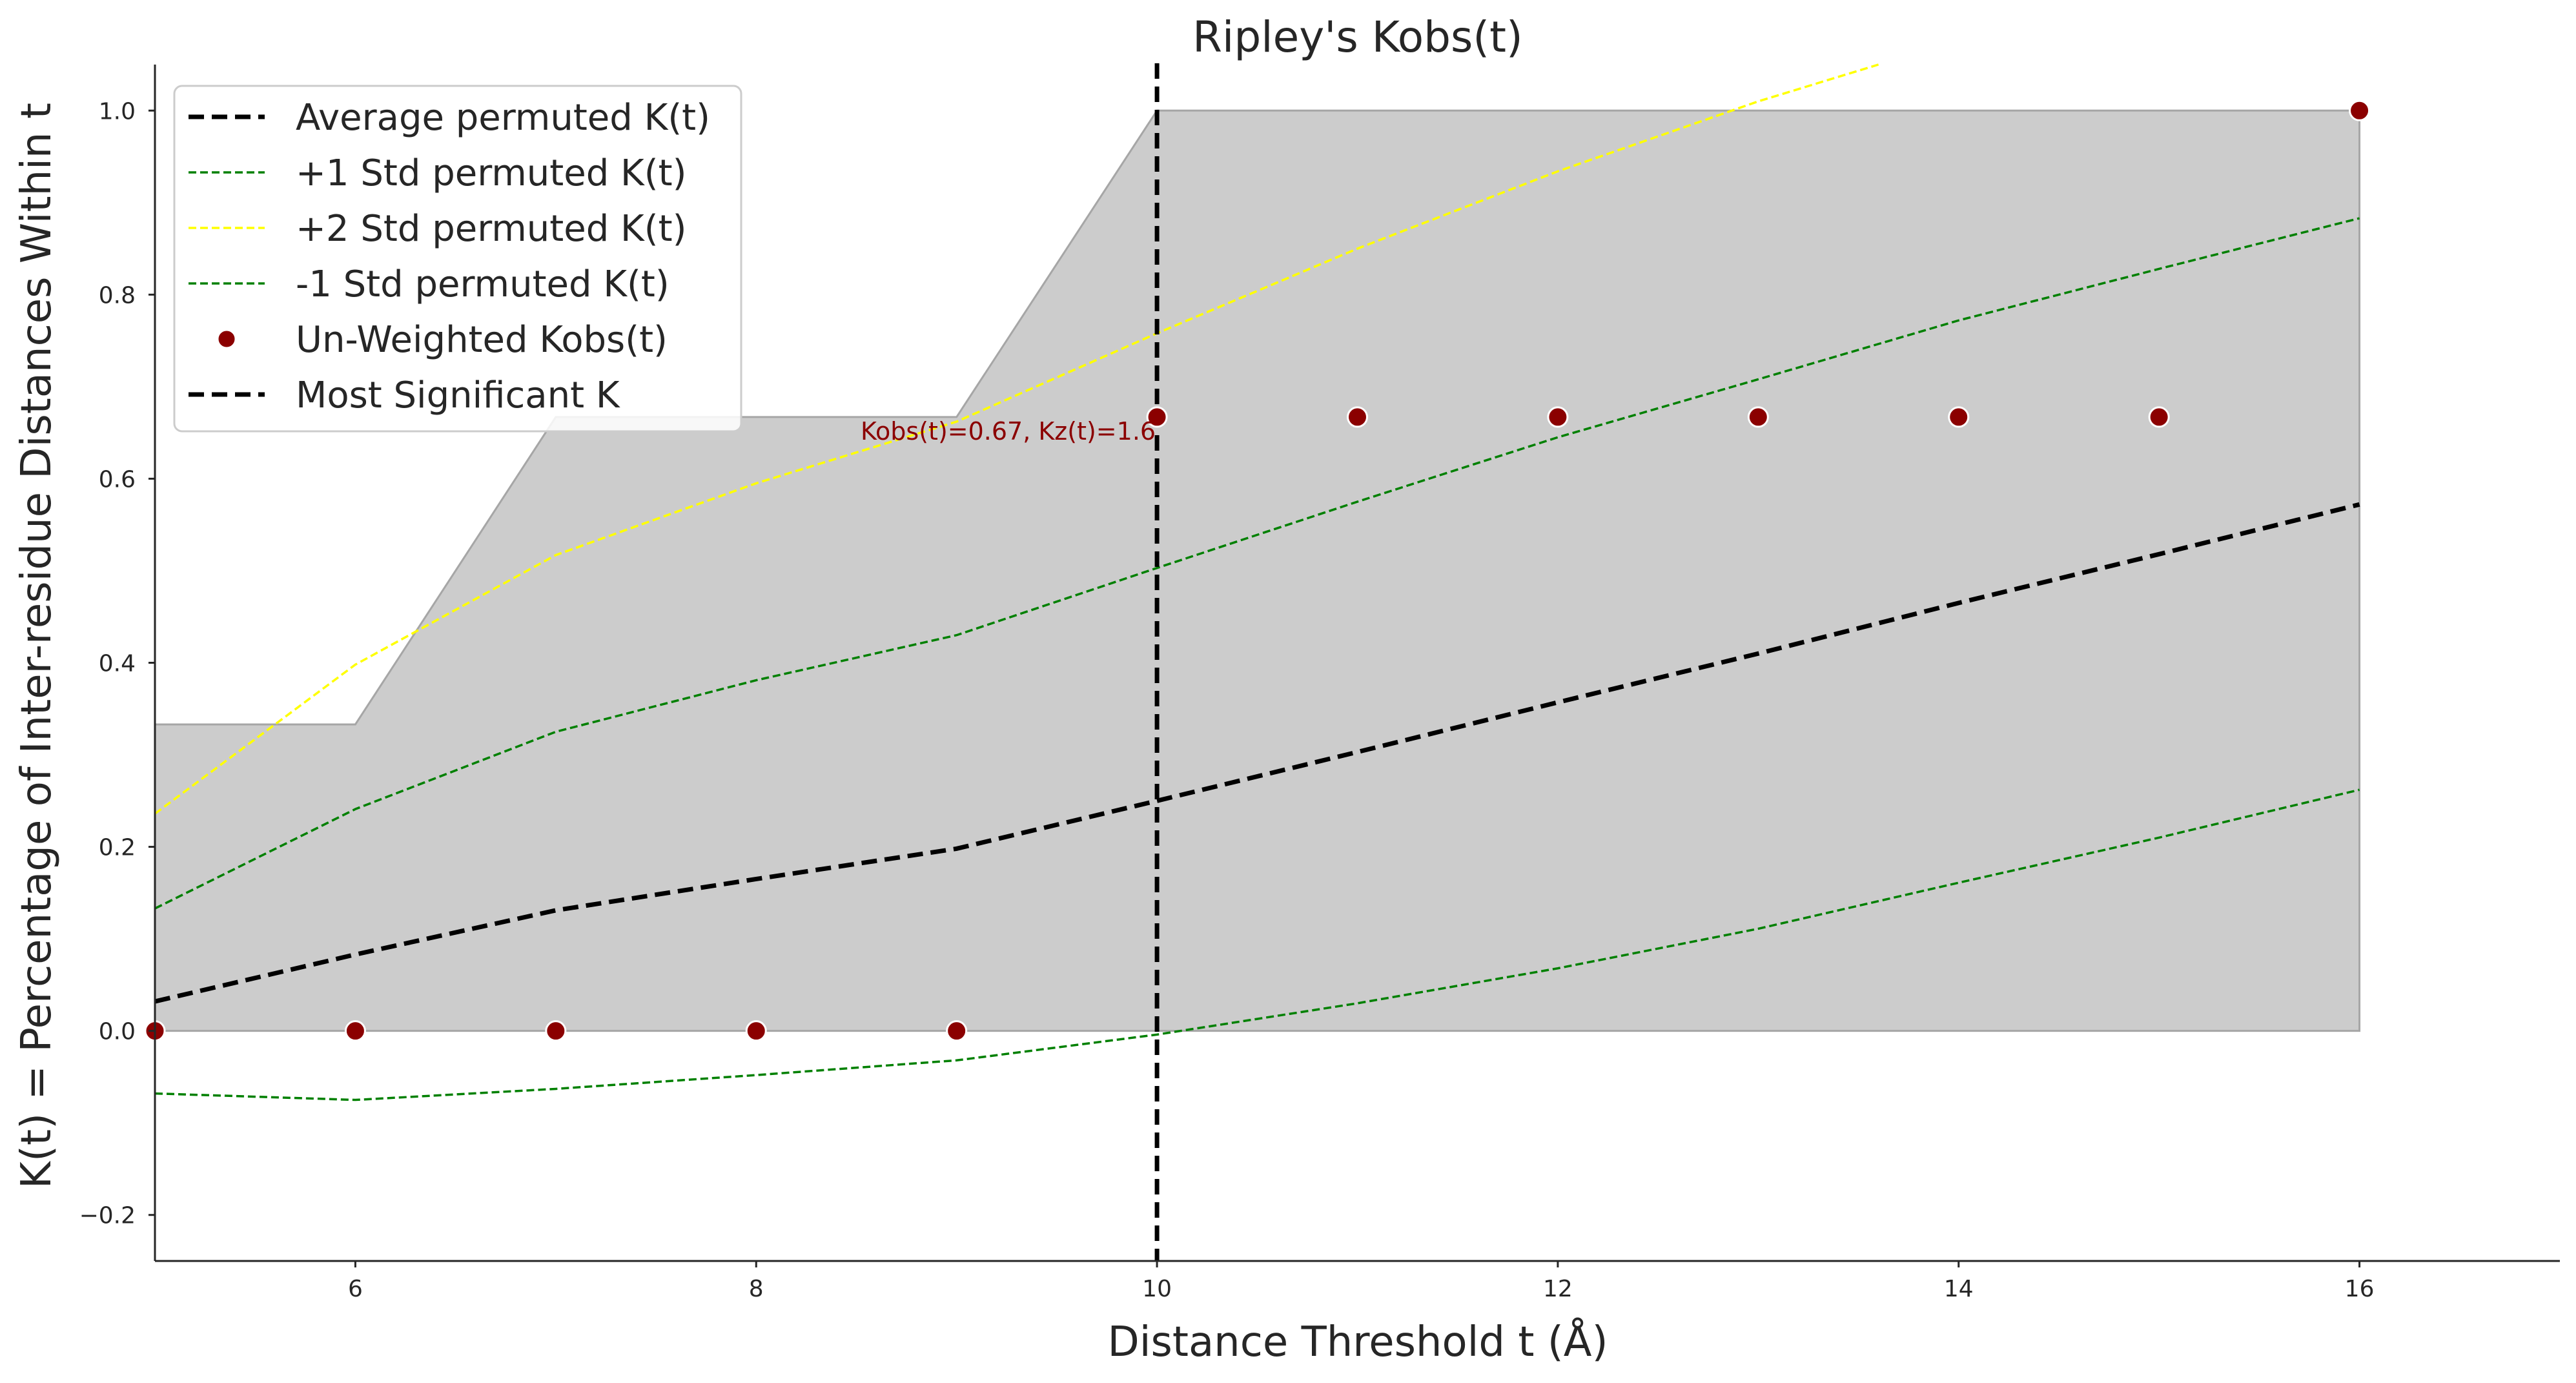 The width and height of the screenshot is (2576, 1383). I want to click on legend-label: -1 Std permuted K(t), so click(483, 284).